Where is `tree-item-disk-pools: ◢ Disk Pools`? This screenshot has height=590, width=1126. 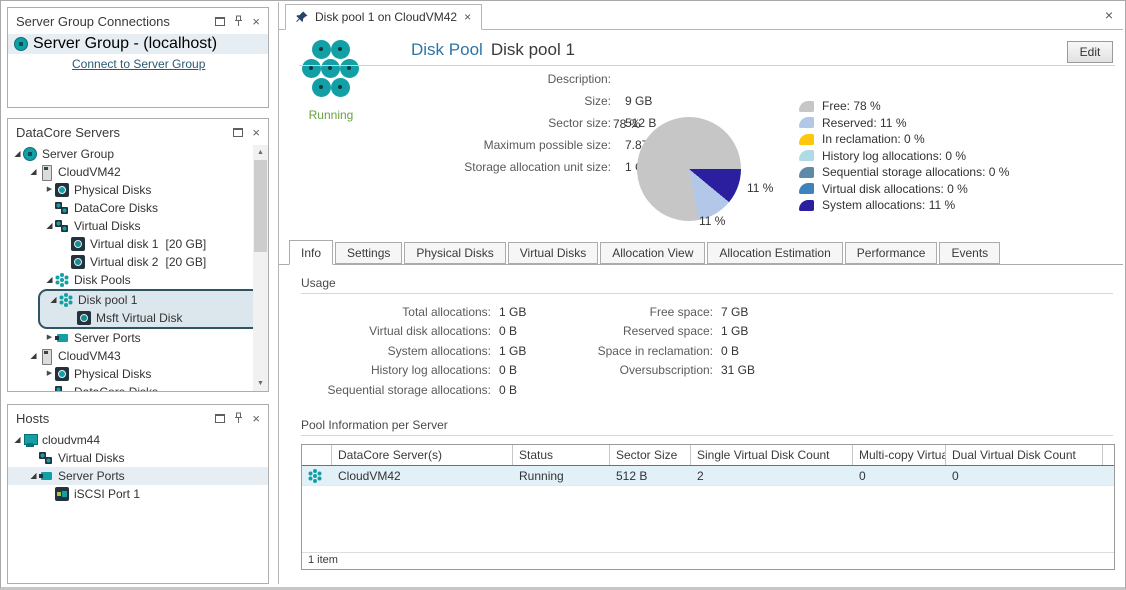
tree-item-disk-pools: ◢ Disk Pools is located at coordinates (138, 280).